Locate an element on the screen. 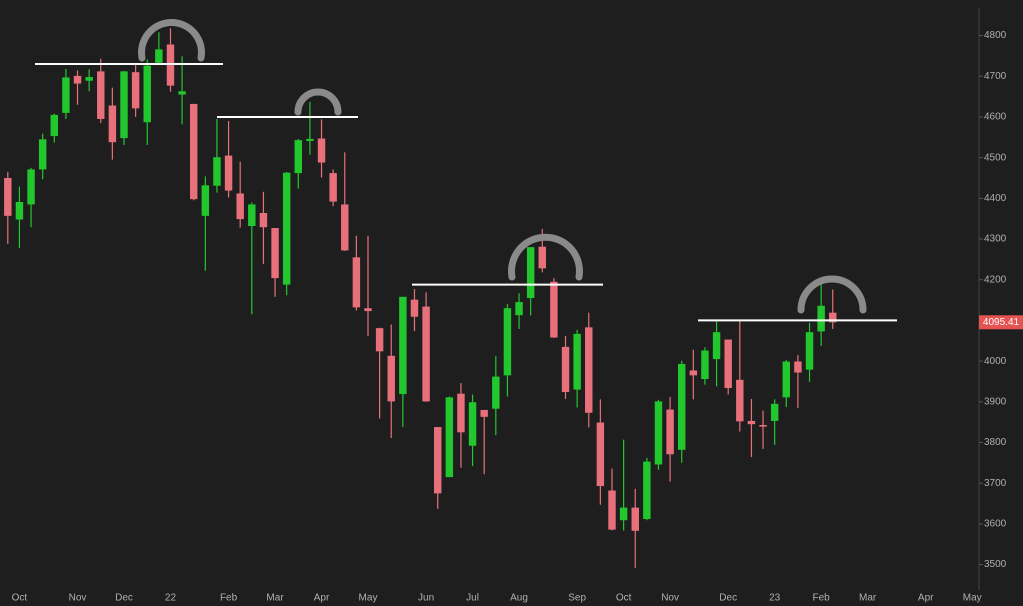  y-tick-label: 4700 is located at coordinates (995, 76).